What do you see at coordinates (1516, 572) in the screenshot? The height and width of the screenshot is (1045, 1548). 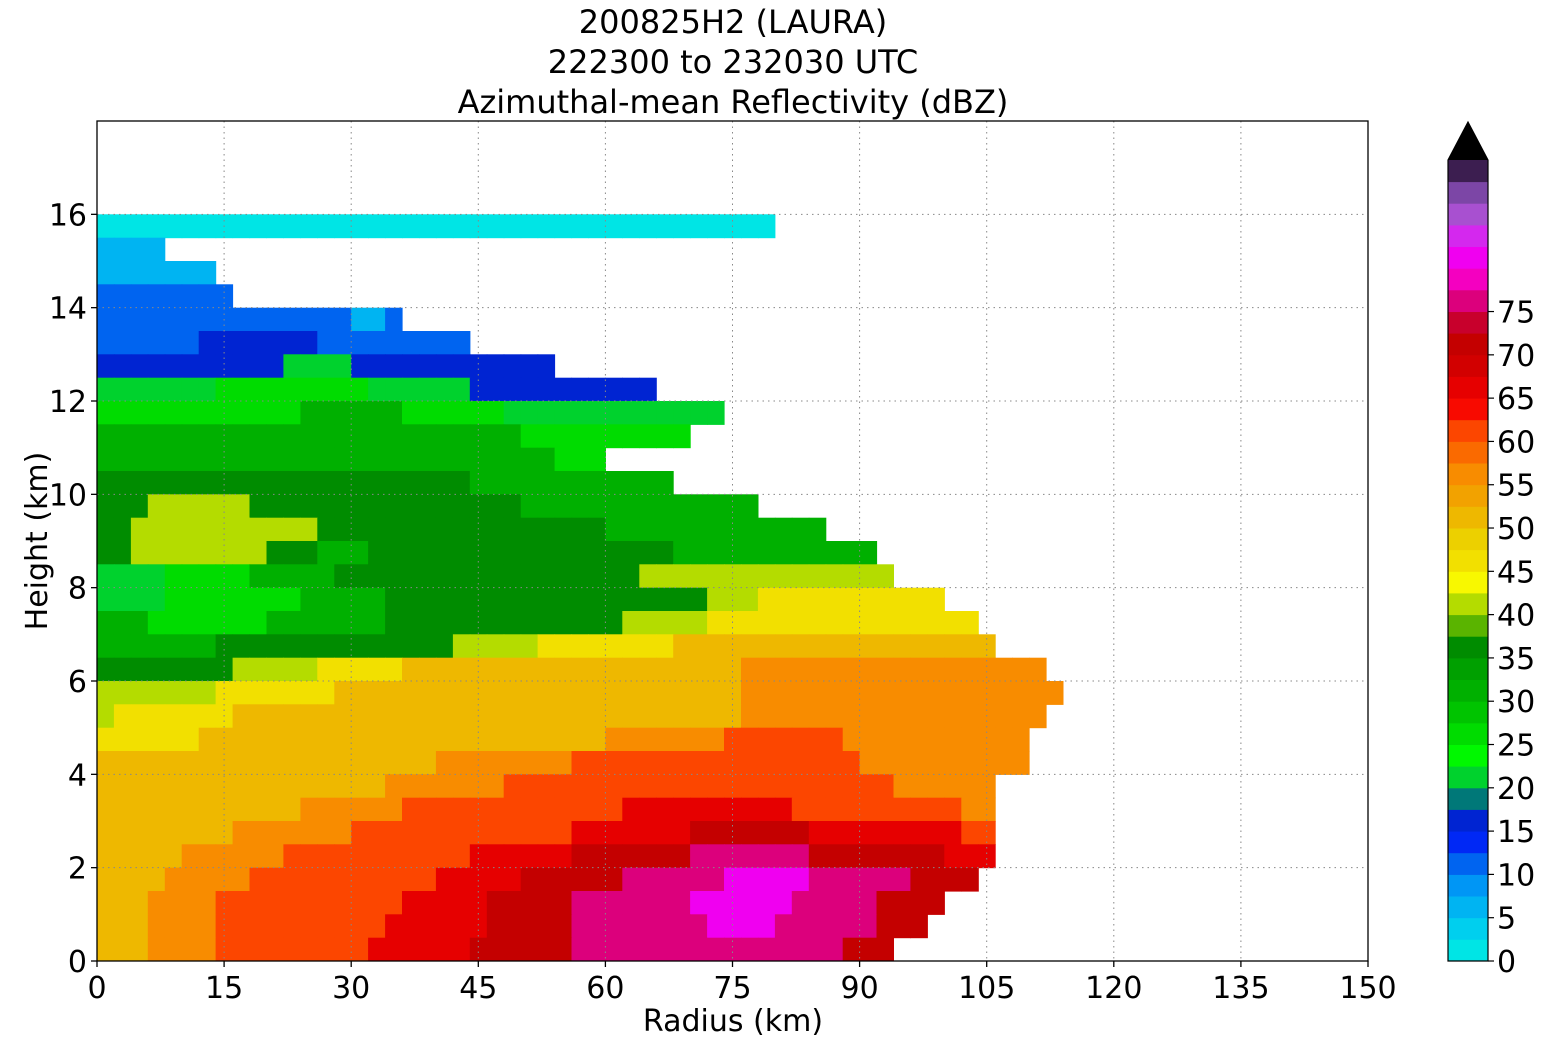 I see `colorbar-tick-label: 45` at bounding box center [1516, 572].